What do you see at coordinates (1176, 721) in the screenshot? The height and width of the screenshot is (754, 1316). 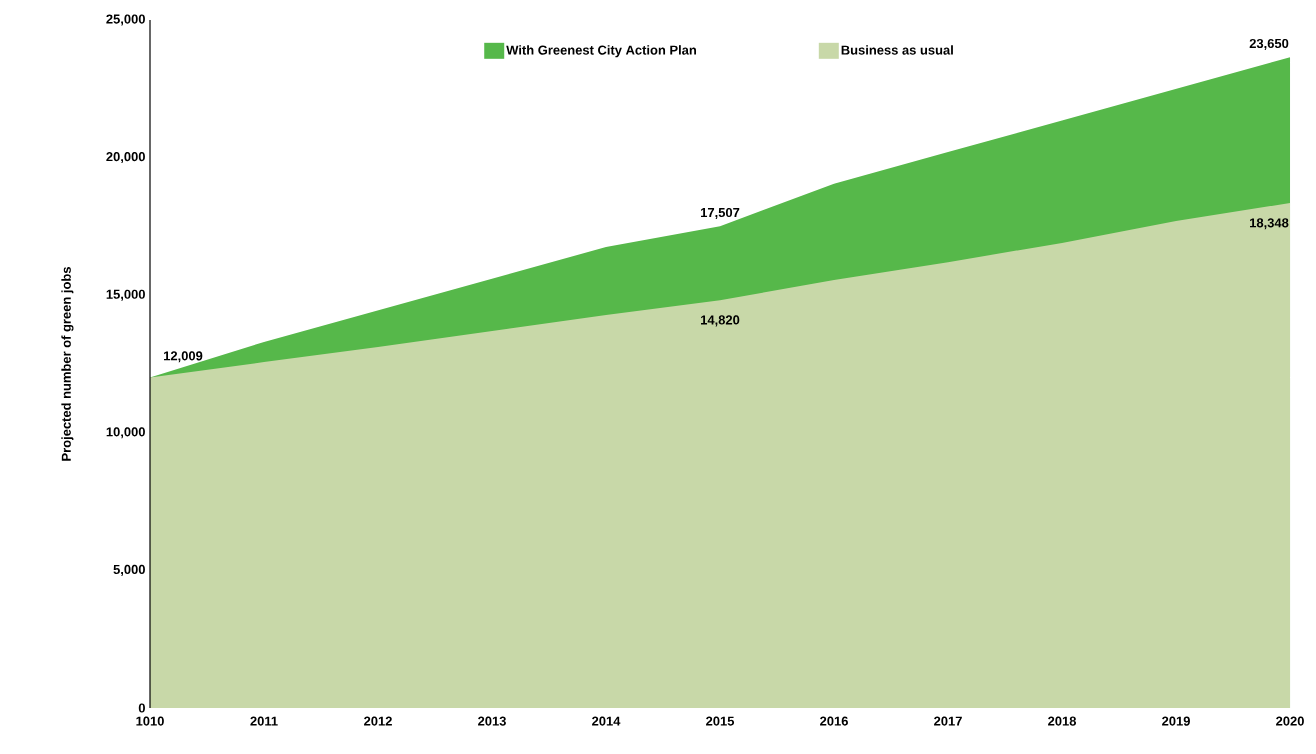 I see `x-tick-label: 2019` at bounding box center [1176, 721].